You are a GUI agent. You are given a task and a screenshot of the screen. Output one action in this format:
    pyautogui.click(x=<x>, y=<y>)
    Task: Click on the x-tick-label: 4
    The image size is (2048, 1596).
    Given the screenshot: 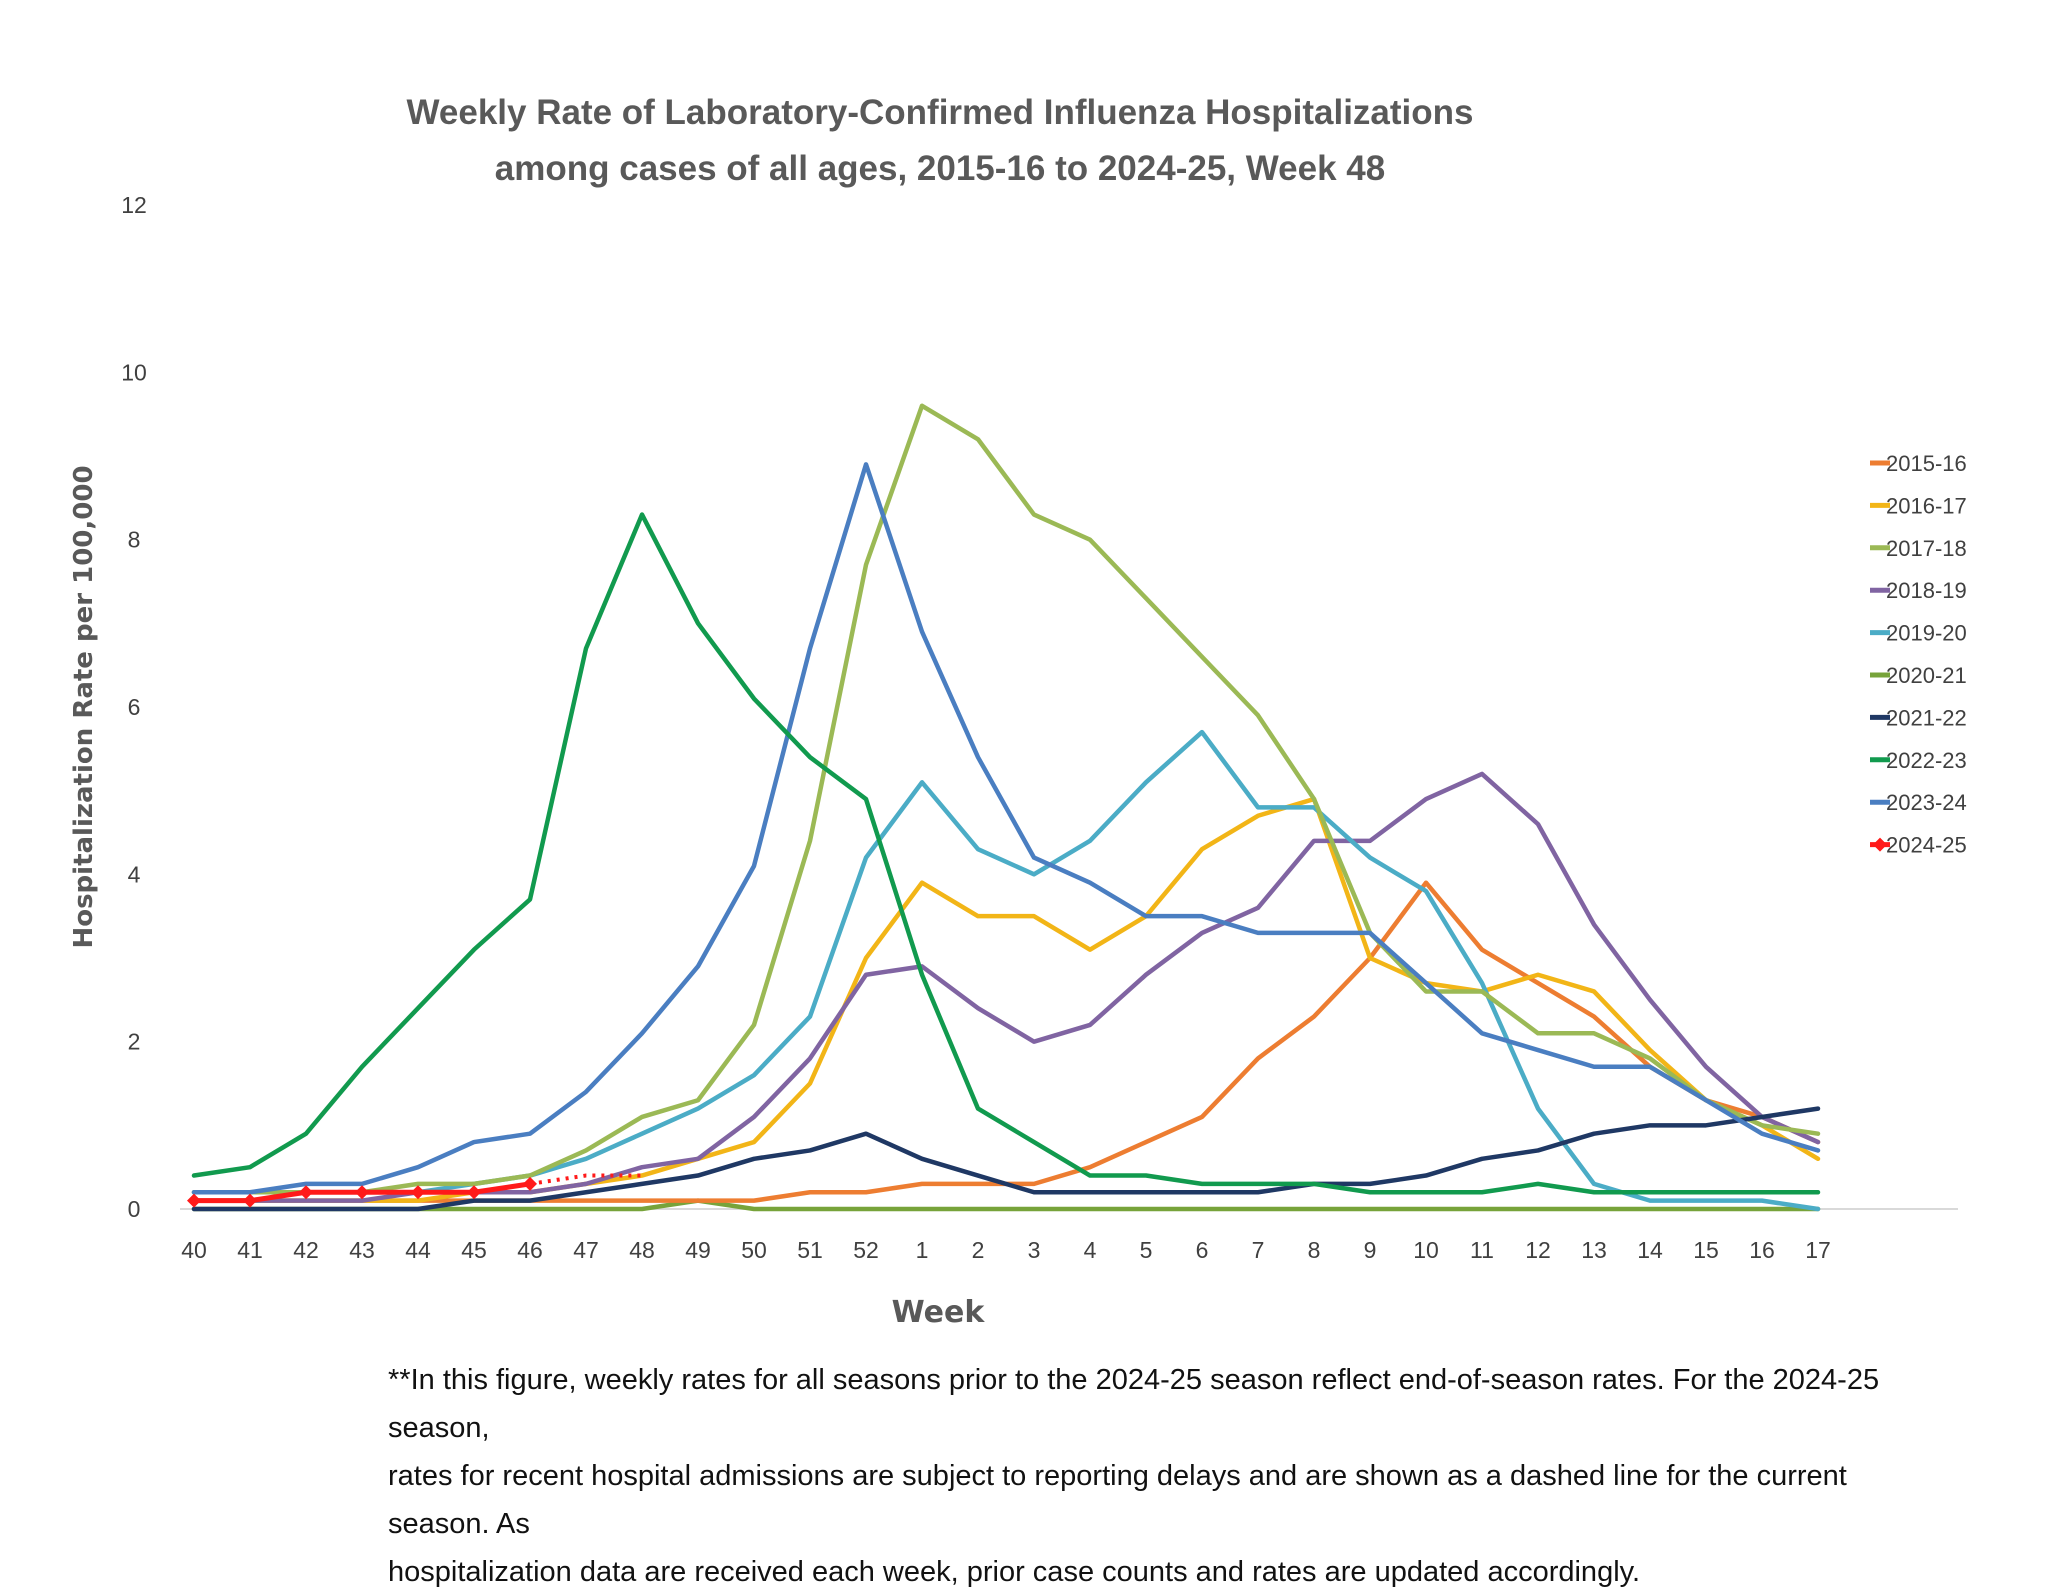 What is the action you would take?
    pyautogui.click(x=1090, y=1250)
    